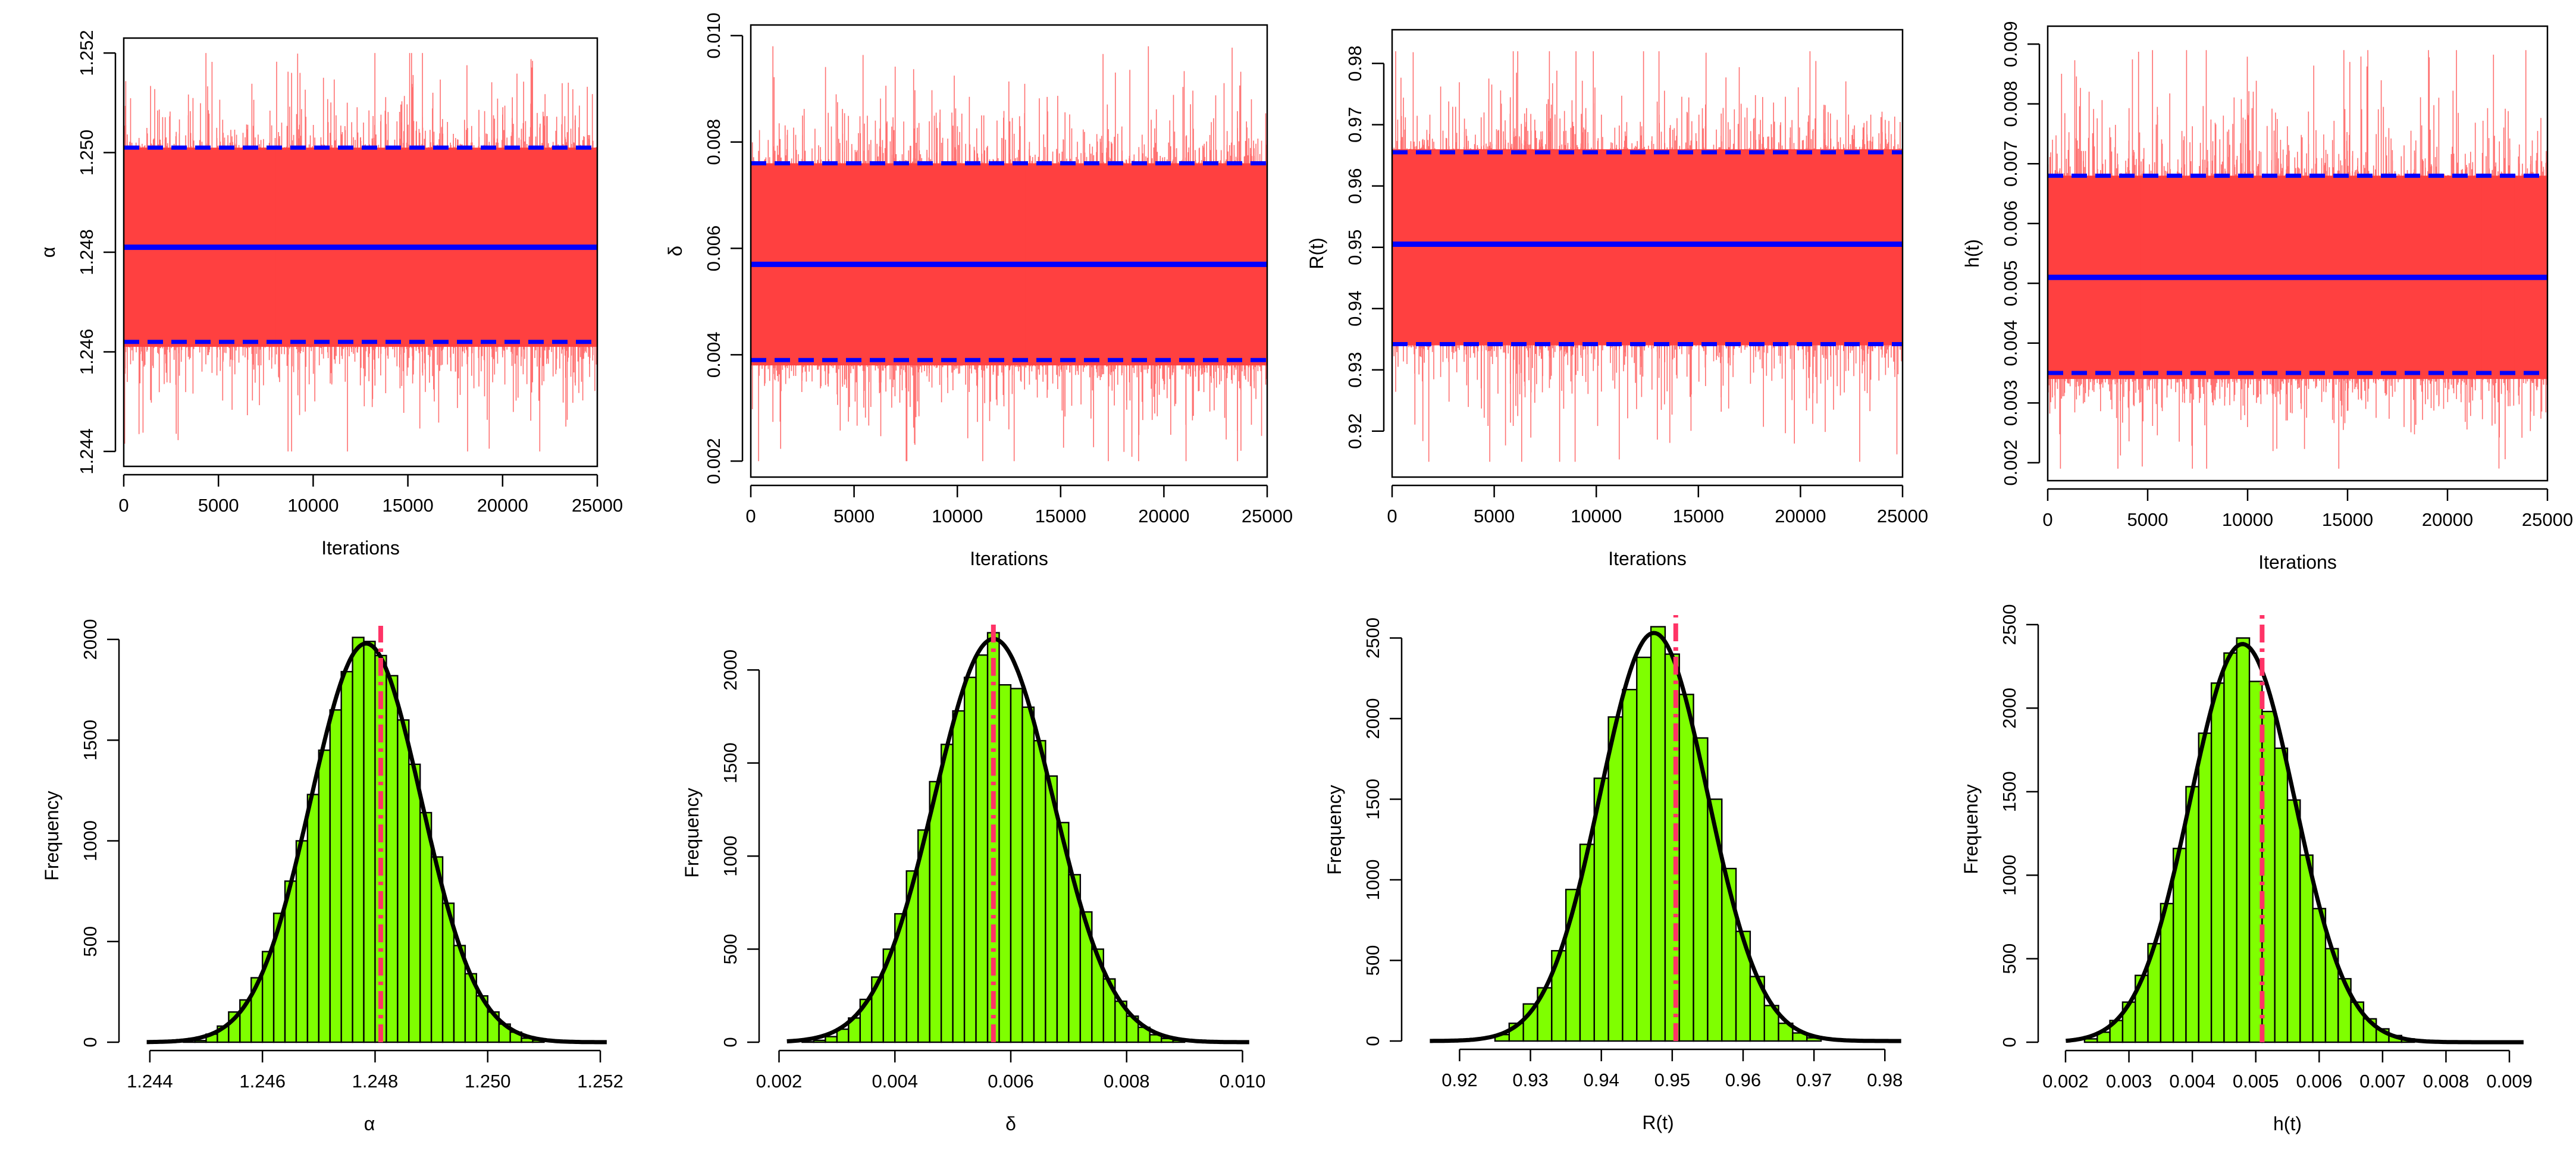 This screenshot has height=1160, width=2576. What do you see at coordinates (262, 1081) in the screenshot?
I see `x-tick-label: 1.246` at bounding box center [262, 1081].